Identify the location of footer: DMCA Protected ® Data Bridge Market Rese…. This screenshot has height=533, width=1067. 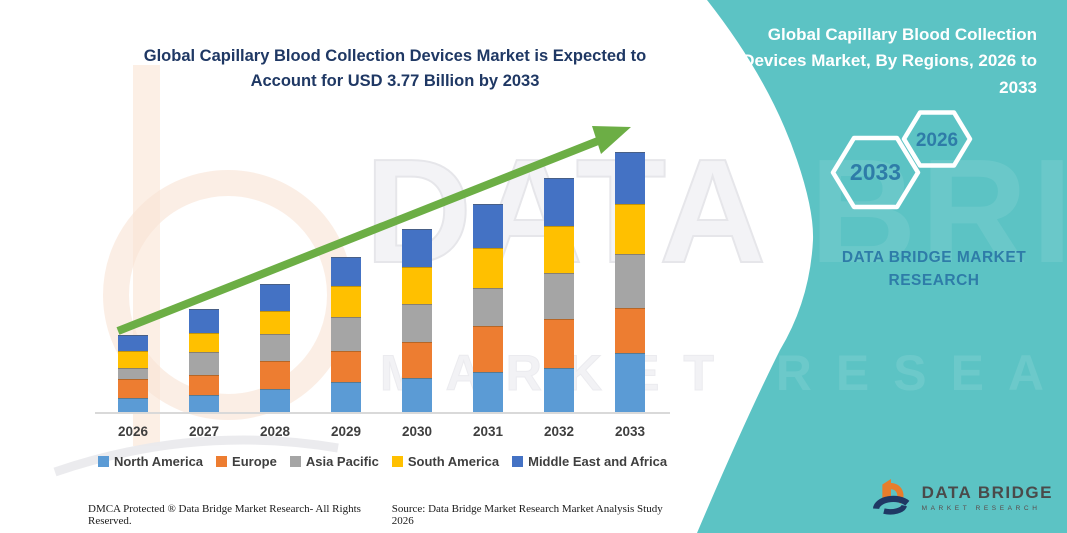
(380, 515).